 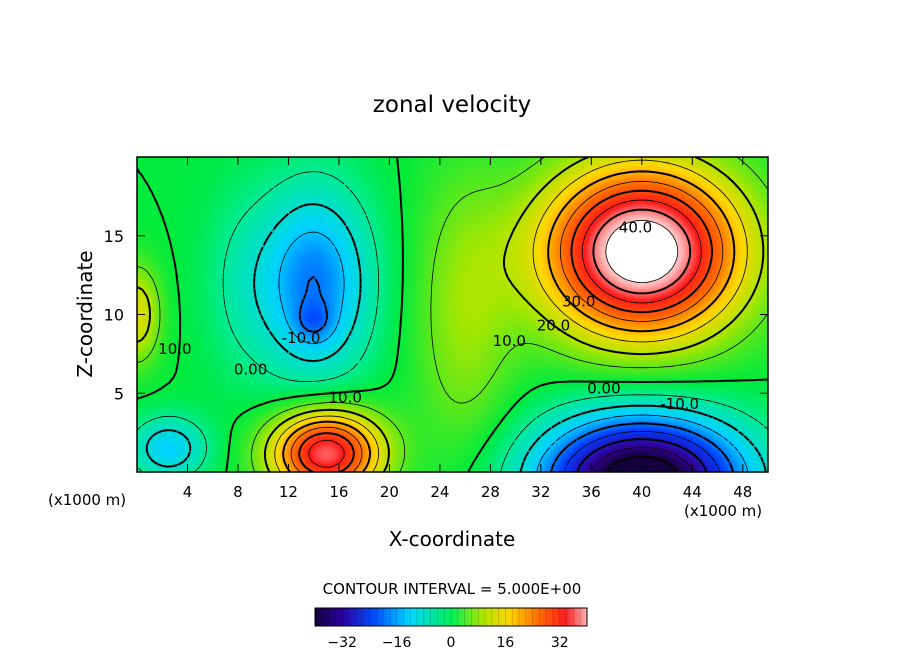 What do you see at coordinates (505, 643) in the screenshot?
I see `colorbar-tick-label: 16` at bounding box center [505, 643].